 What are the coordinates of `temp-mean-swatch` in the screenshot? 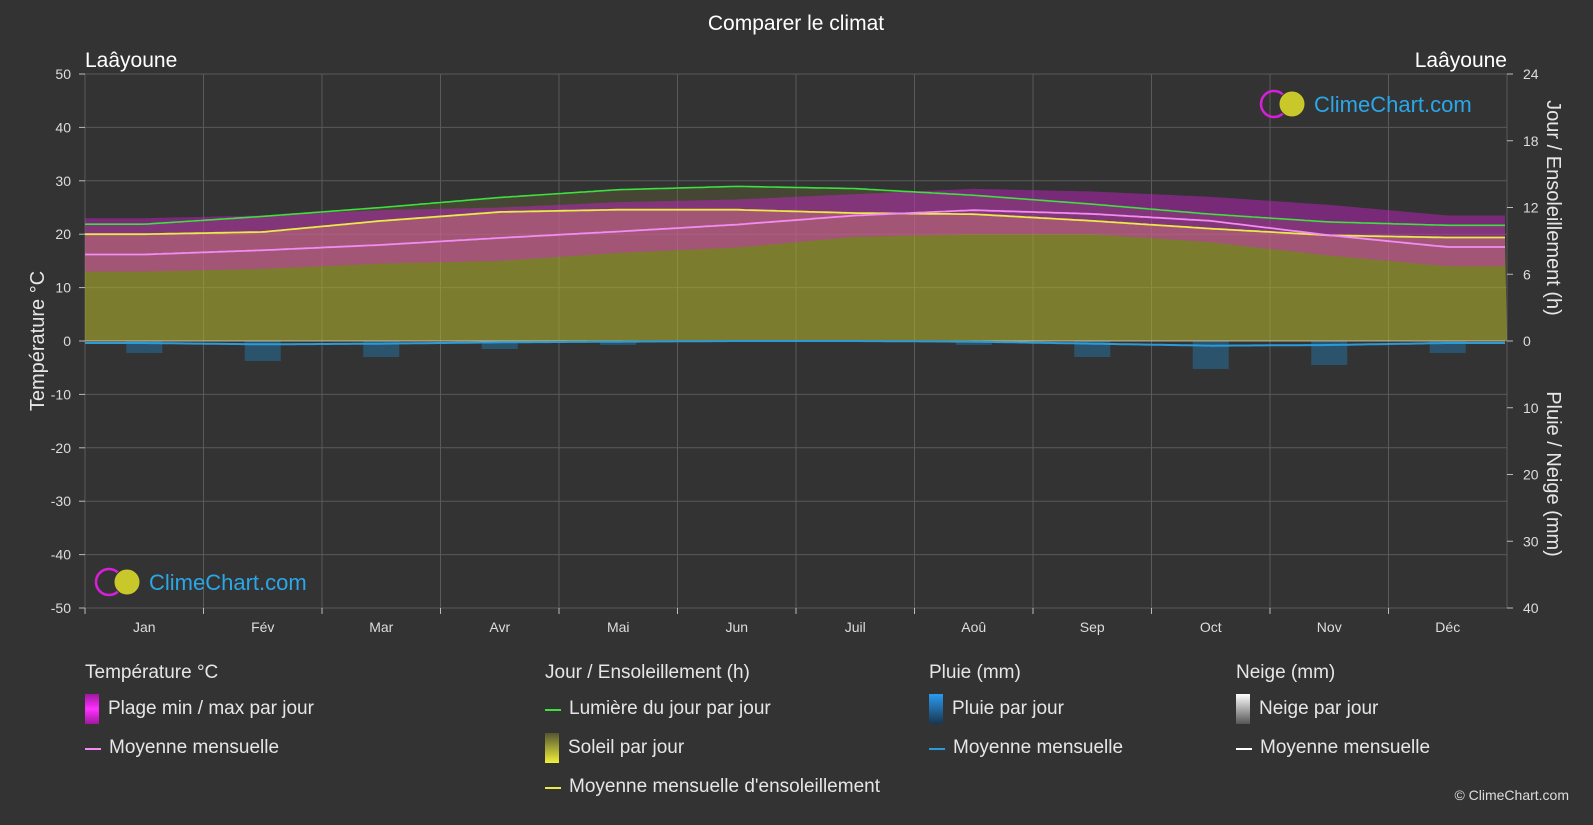 It's located at (93, 749).